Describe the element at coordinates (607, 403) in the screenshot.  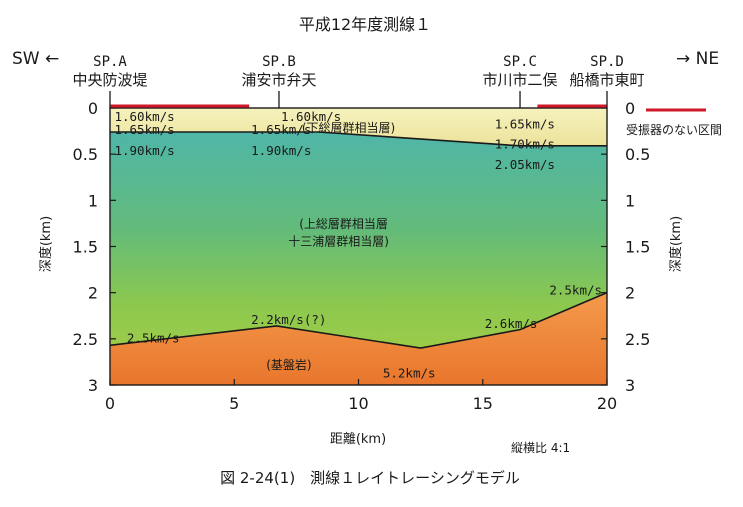
I see `x-tick-label: 20` at that location.